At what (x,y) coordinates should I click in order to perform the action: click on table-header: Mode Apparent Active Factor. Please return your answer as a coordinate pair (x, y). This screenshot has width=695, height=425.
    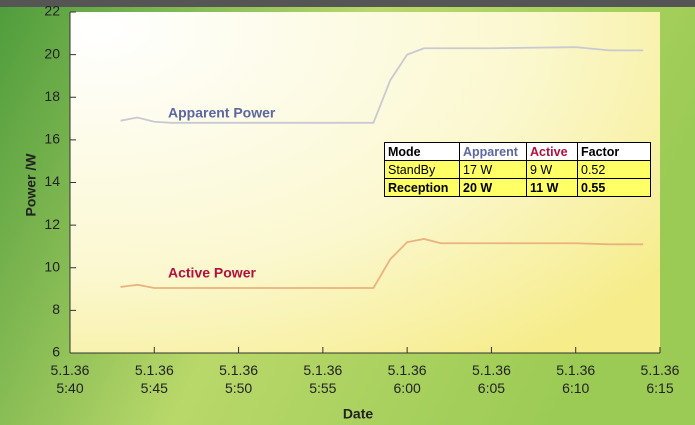
    Looking at the image, I should click on (517, 151).